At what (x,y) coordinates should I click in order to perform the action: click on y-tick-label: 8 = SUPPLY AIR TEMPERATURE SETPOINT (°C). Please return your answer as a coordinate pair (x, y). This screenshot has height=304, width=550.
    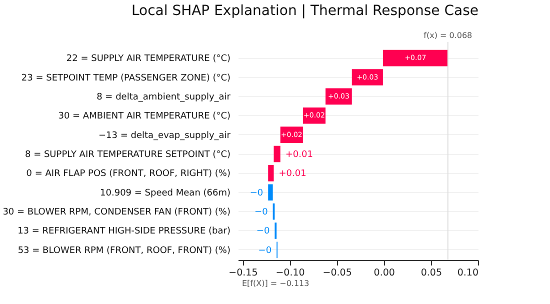
    Looking at the image, I should click on (127, 155).